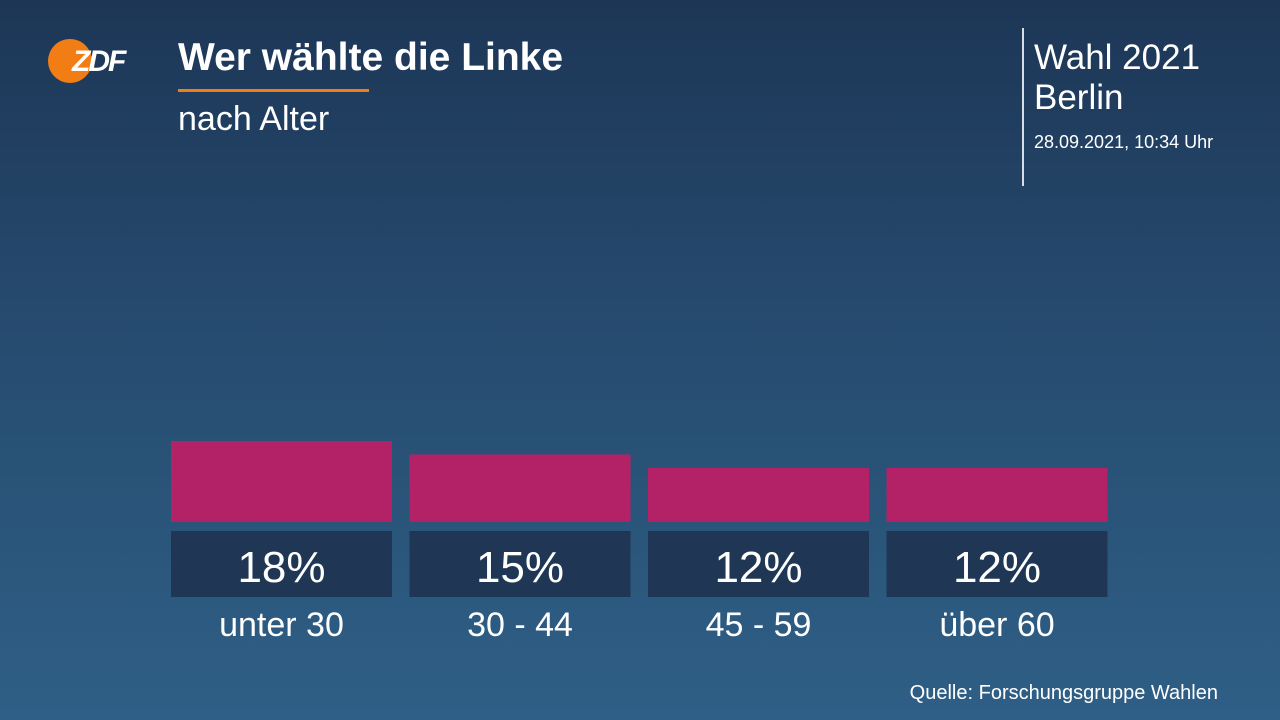 This screenshot has height=720, width=1280. I want to click on value-label-4: 12%, so click(997, 567).